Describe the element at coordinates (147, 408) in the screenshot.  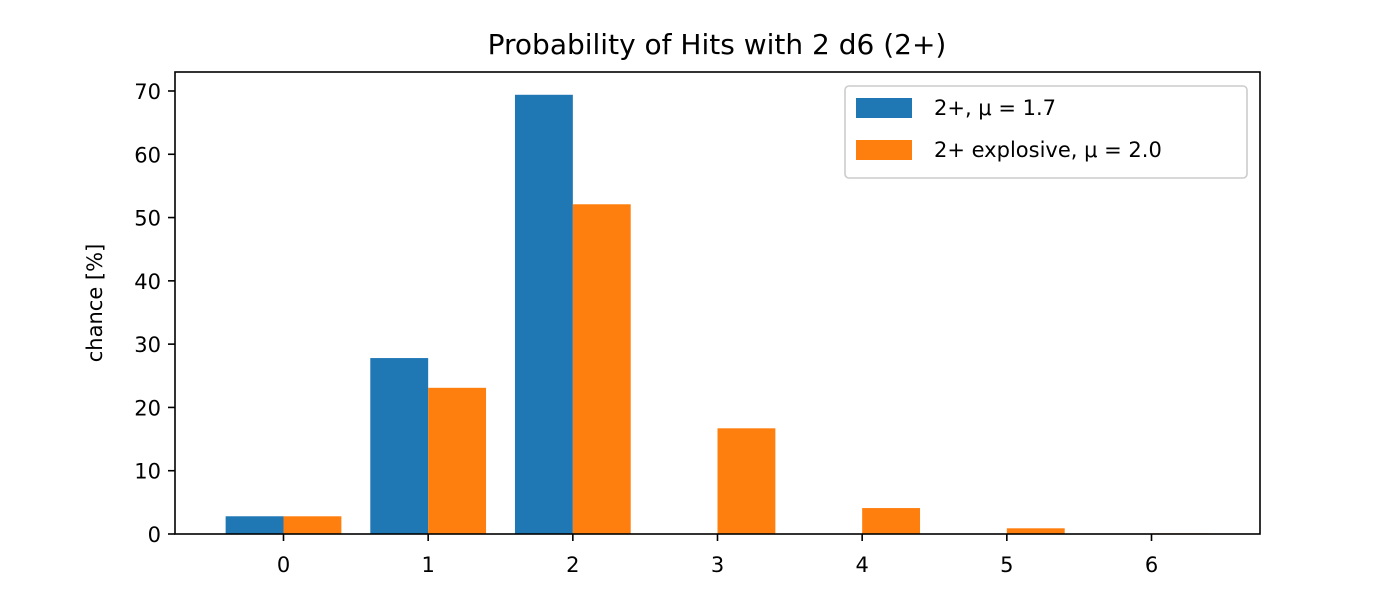
I see `y-tick-label: 20` at that location.